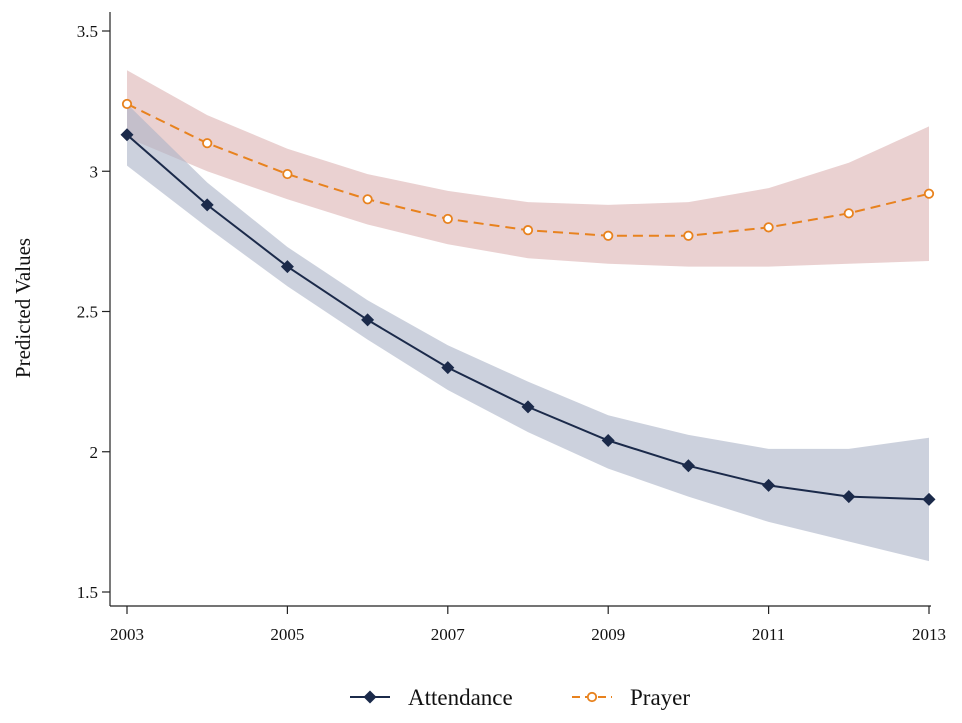  I want to click on legend-label-prayer: Prayer, so click(660, 697).